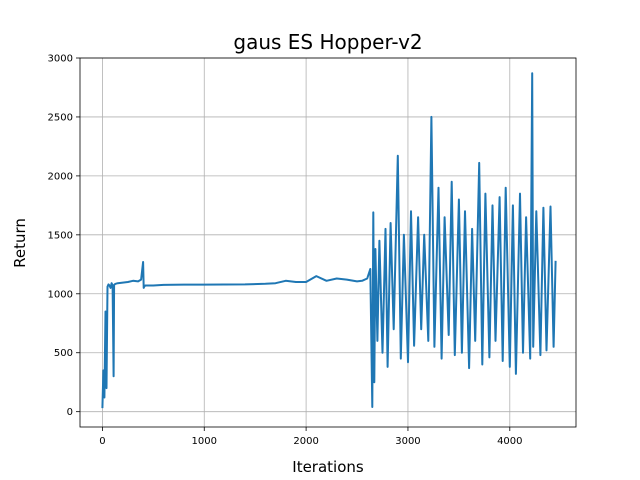  What do you see at coordinates (509, 441) in the screenshot?
I see `x-tick-label: 4000` at bounding box center [509, 441].